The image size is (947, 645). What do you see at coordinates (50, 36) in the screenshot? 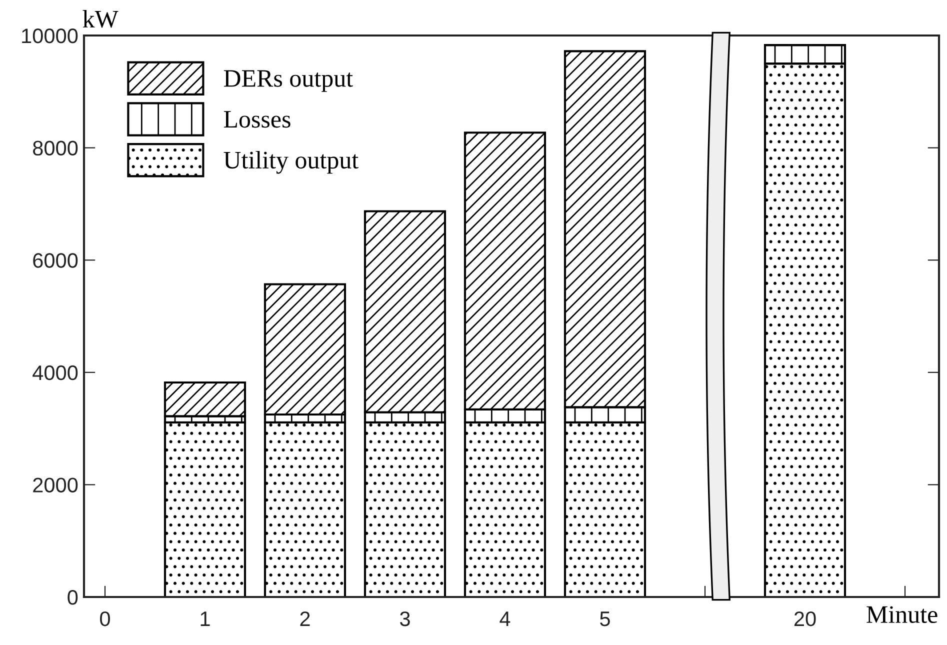
I see `y-tick-label: 10000` at bounding box center [50, 36].